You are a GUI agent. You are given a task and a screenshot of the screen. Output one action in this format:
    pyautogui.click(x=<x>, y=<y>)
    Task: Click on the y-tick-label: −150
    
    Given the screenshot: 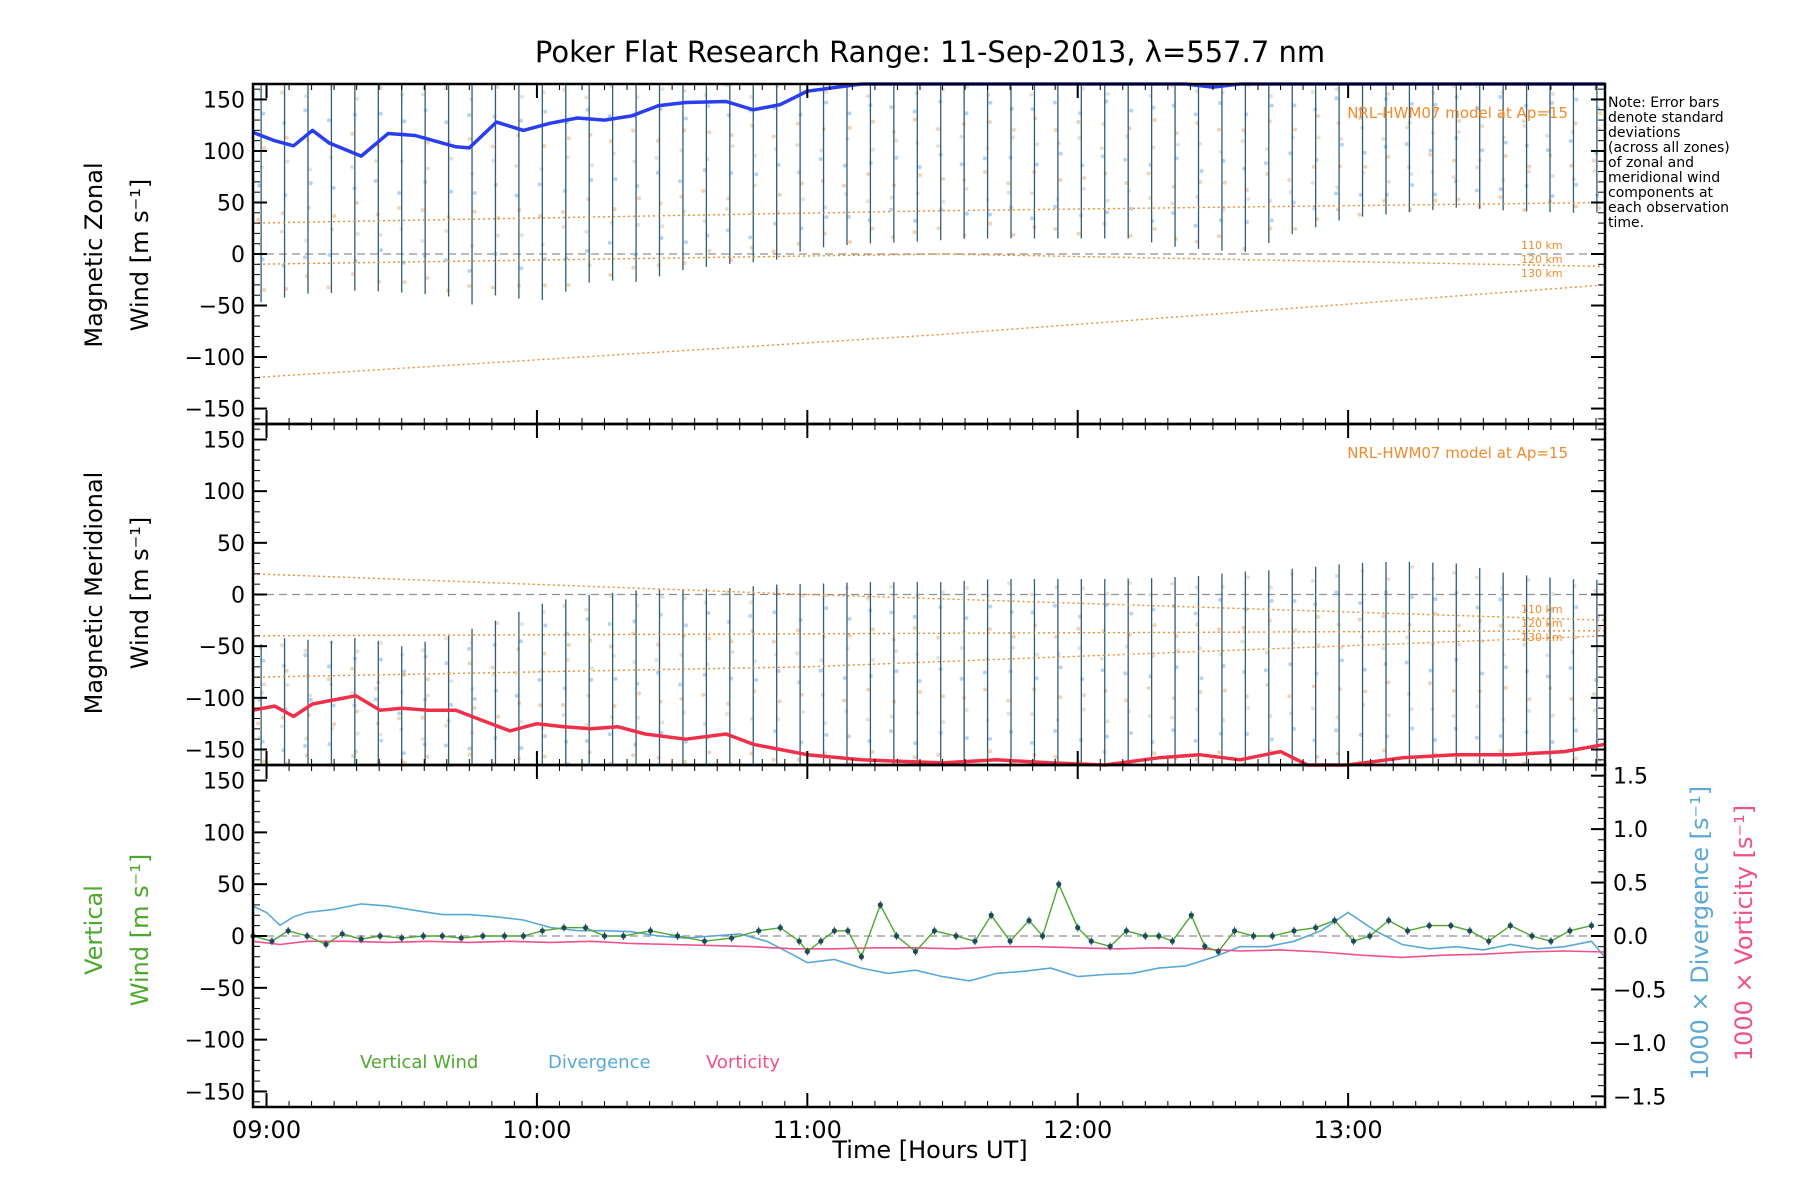 What is the action you would take?
    pyautogui.click(x=215, y=751)
    